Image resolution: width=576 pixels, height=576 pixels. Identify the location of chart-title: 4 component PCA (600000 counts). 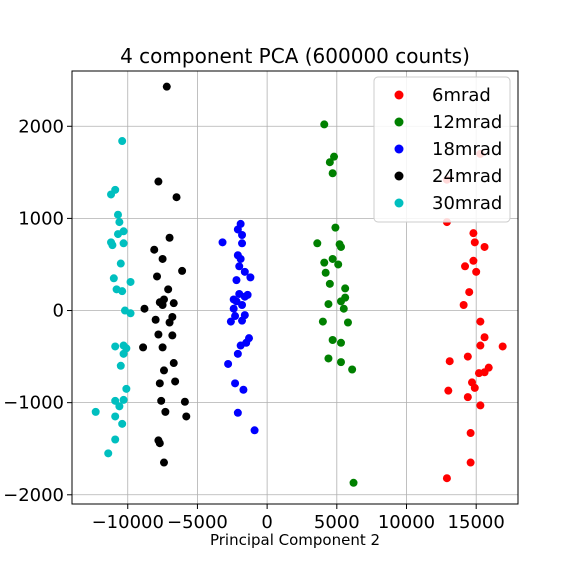
(295, 56).